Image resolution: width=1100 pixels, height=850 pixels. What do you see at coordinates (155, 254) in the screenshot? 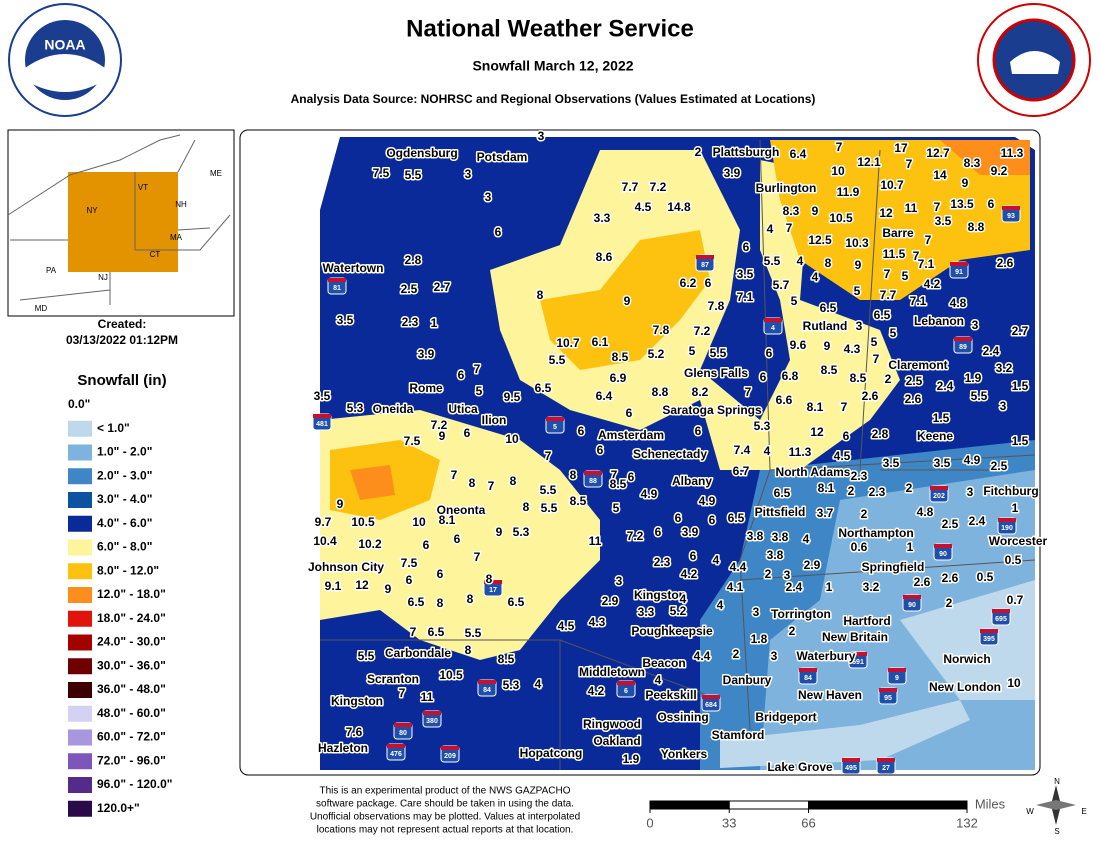
I see `state-label: CT` at bounding box center [155, 254].